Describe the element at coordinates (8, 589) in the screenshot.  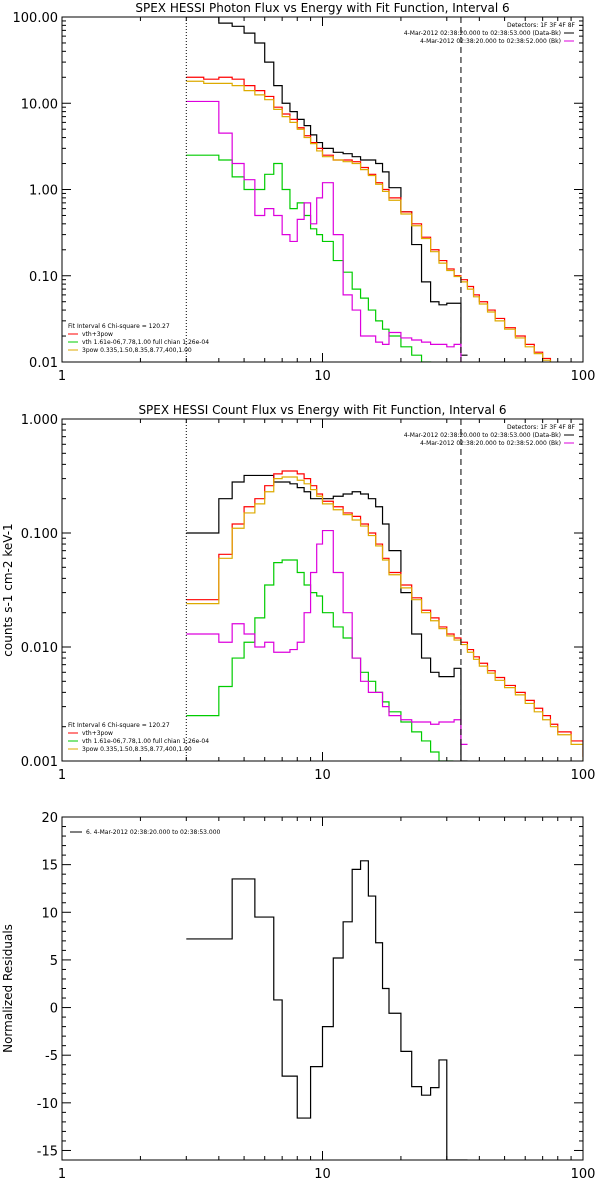
I see `y-axis-label: counts s-1 cm-2 keV-1` at that location.